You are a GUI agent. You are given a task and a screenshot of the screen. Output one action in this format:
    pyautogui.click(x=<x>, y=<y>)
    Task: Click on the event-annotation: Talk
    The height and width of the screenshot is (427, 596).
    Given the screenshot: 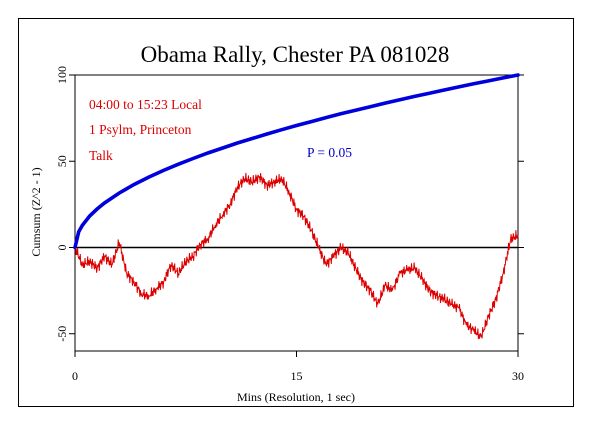 What is the action you would take?
    pyautogui.click(x=101, y=155)
    